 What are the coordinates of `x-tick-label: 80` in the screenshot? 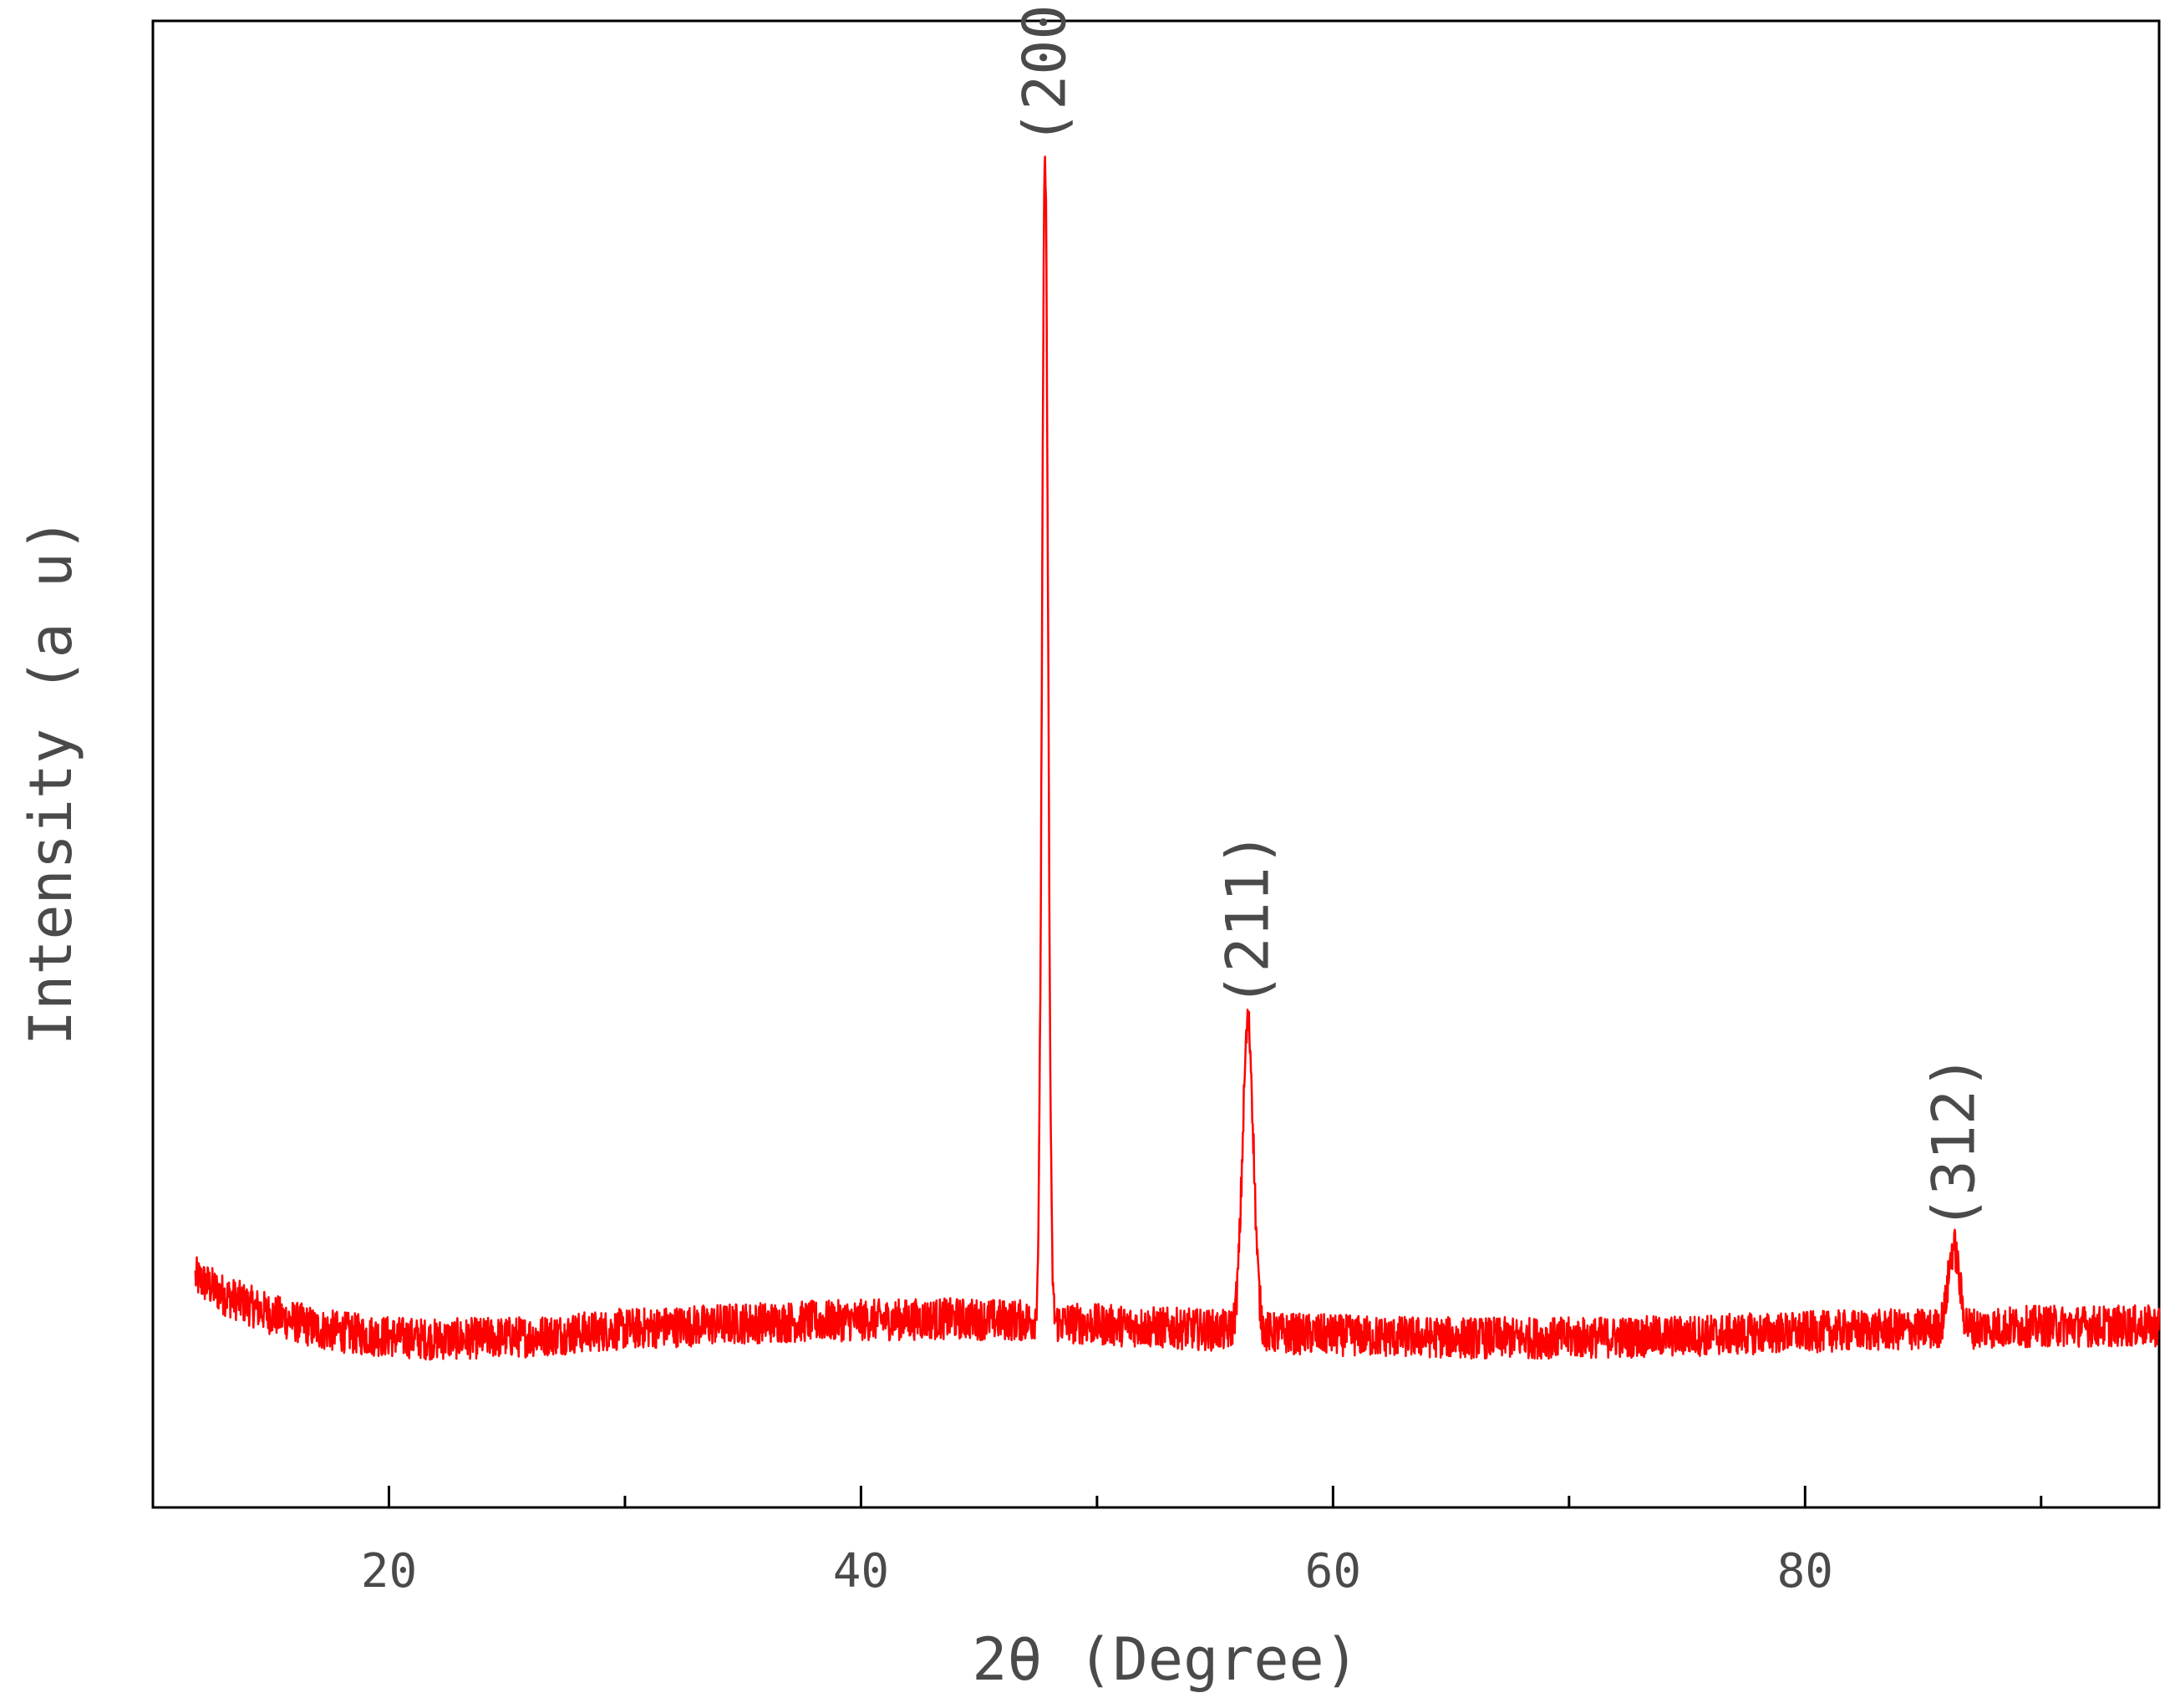 It's located at (1805, 1571).